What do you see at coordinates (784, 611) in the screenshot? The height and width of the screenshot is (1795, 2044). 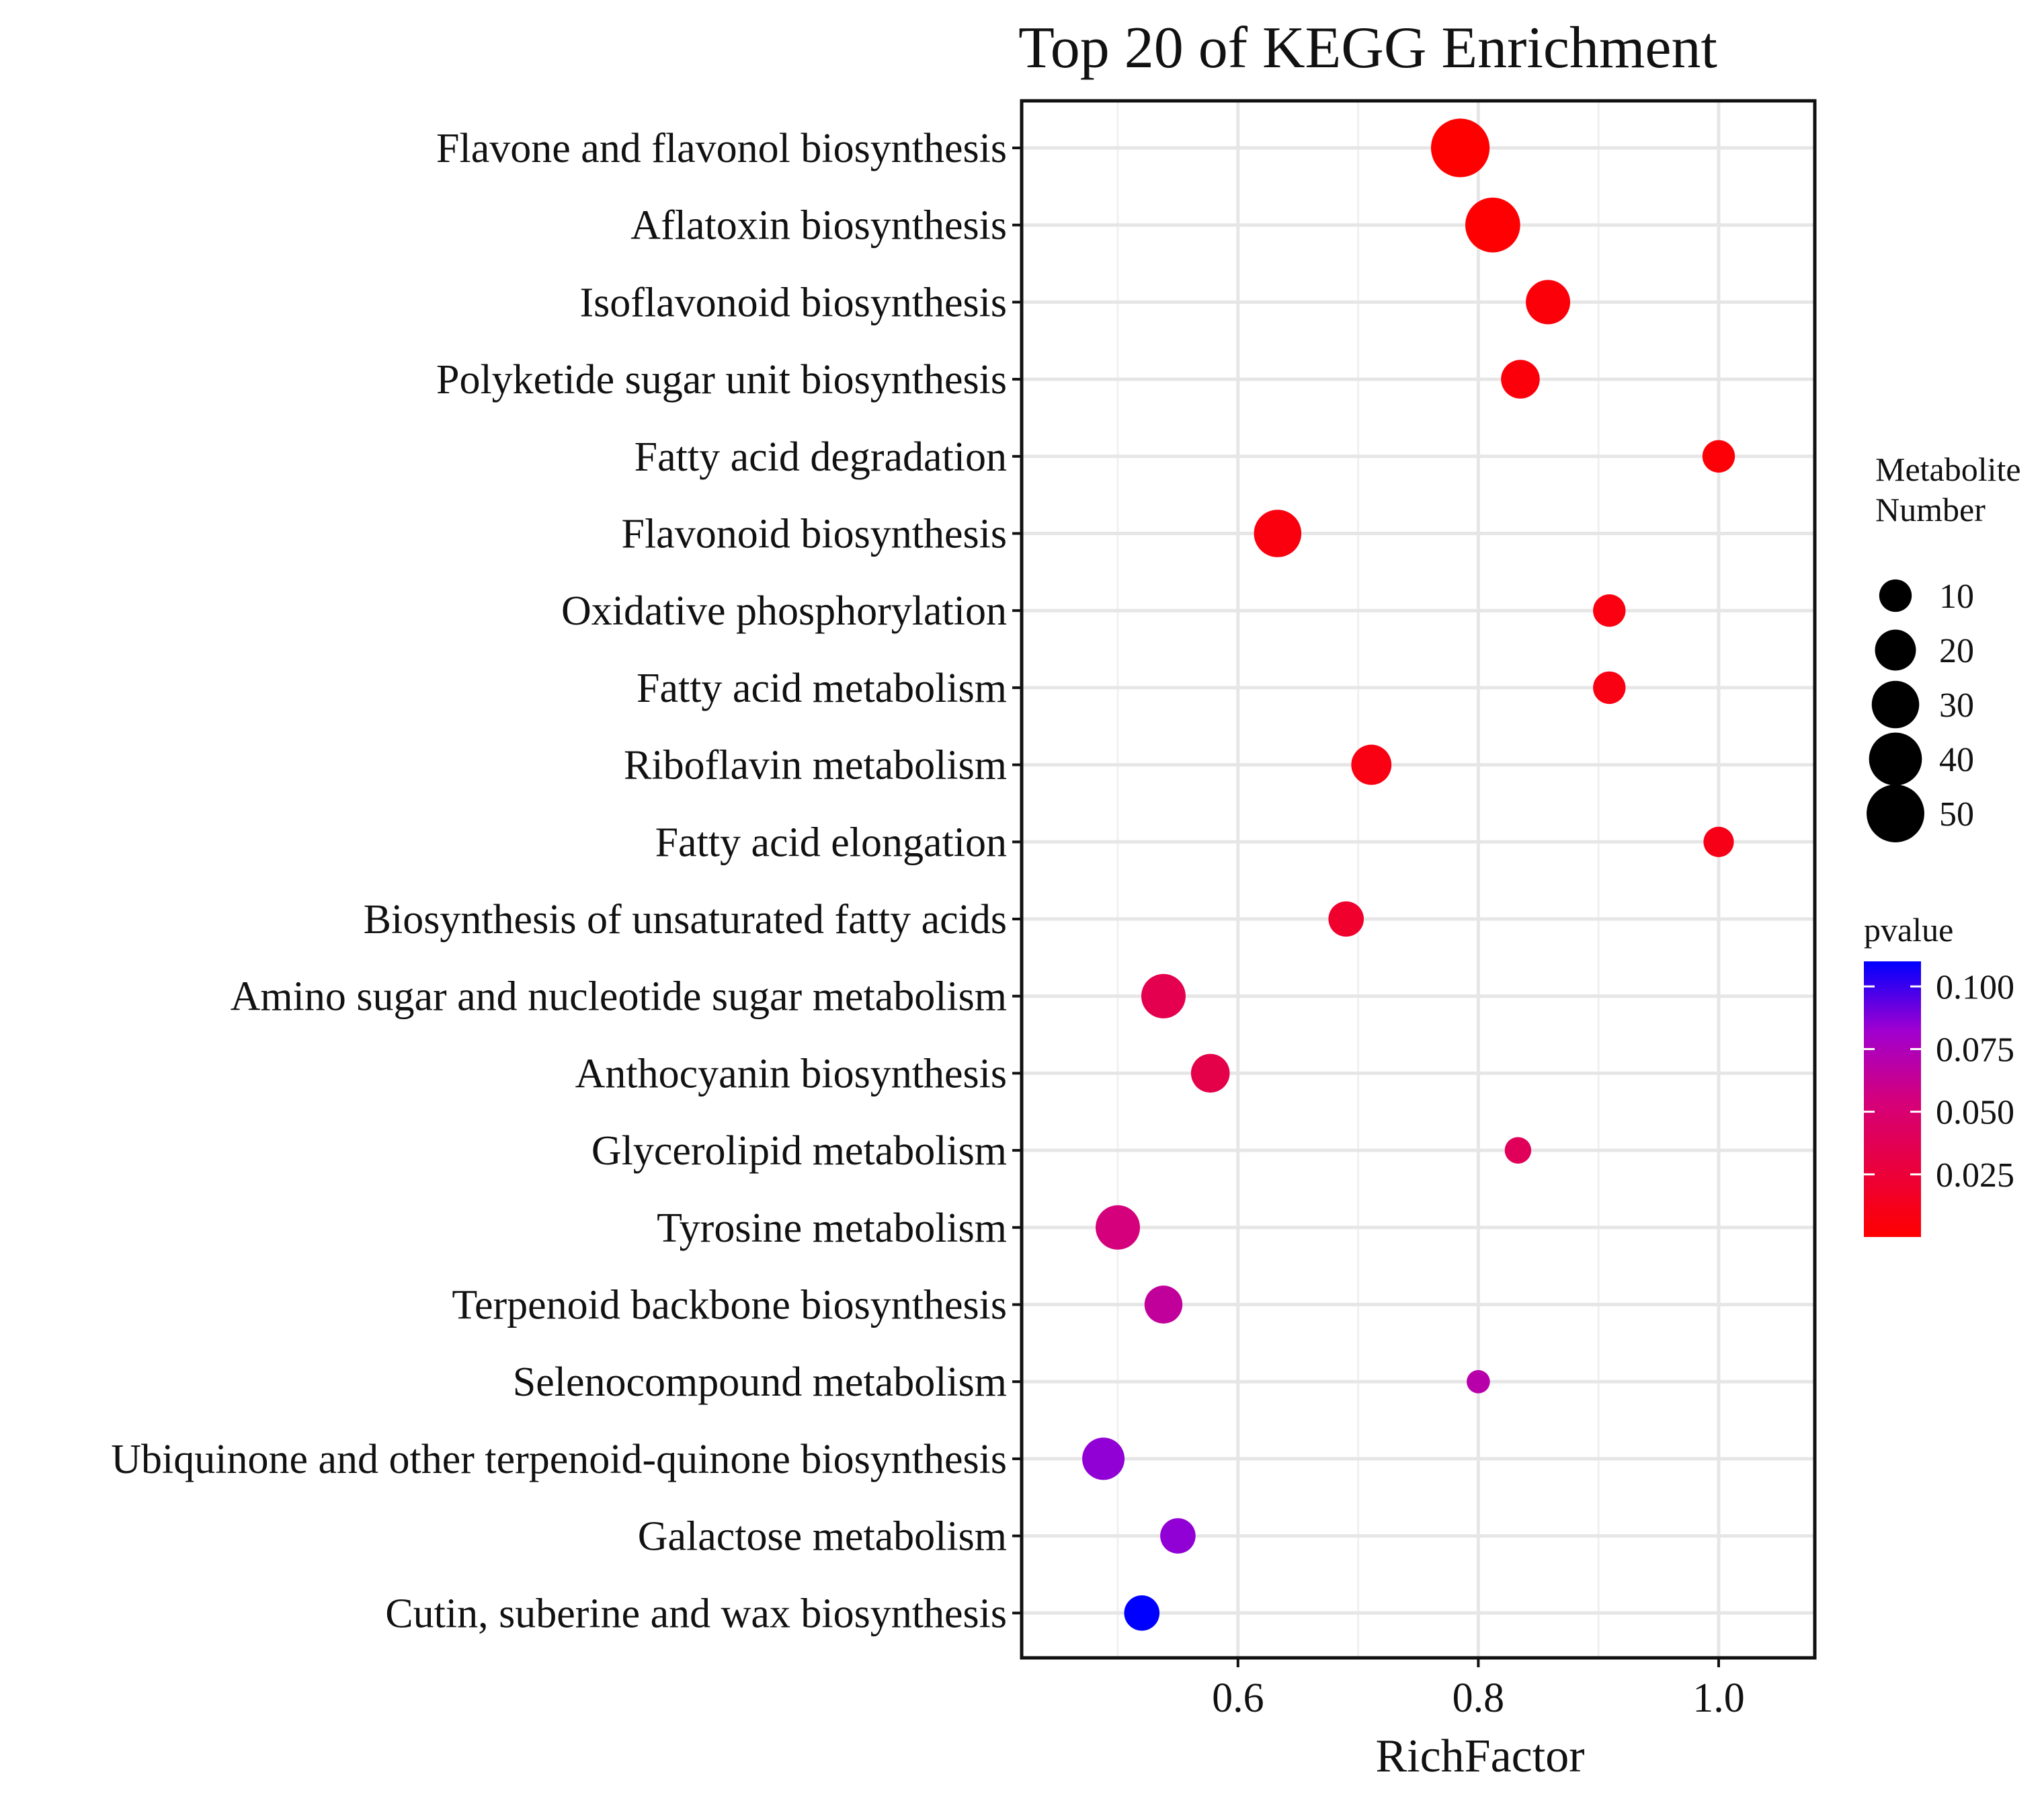 I see `category-label: Oxidative phosphorylation` at bounding box center [784, 611].